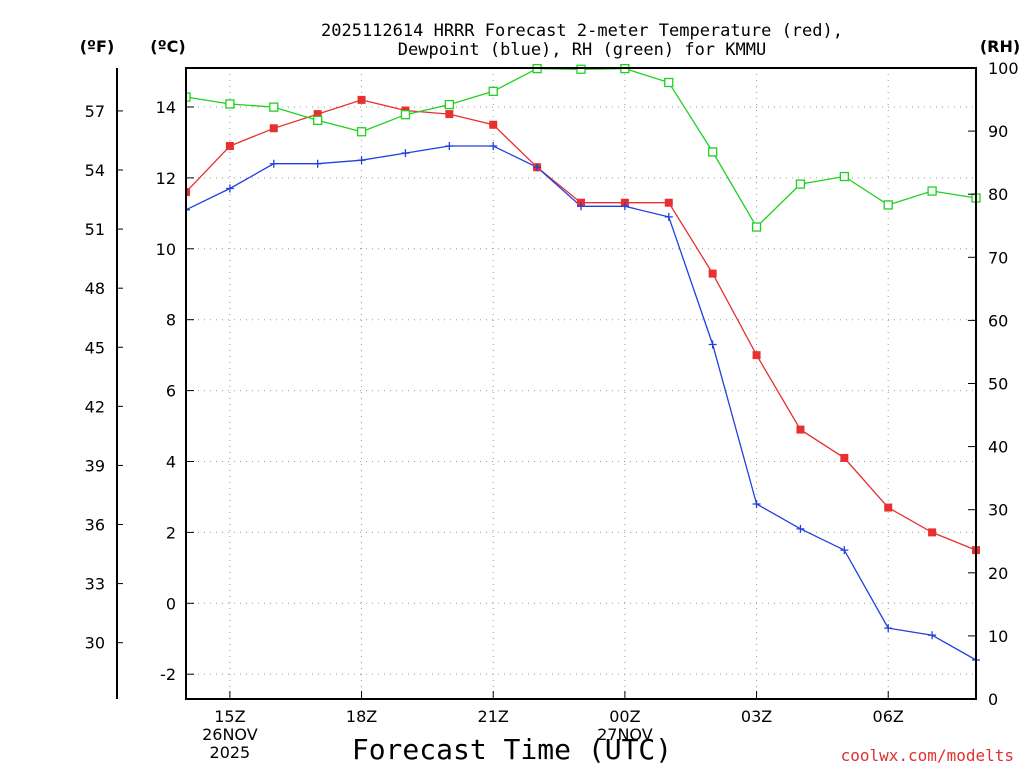  Describe the element at coordinates (166, 249) in the screenshot. I see `celsius-tick-label: 10` at that location.